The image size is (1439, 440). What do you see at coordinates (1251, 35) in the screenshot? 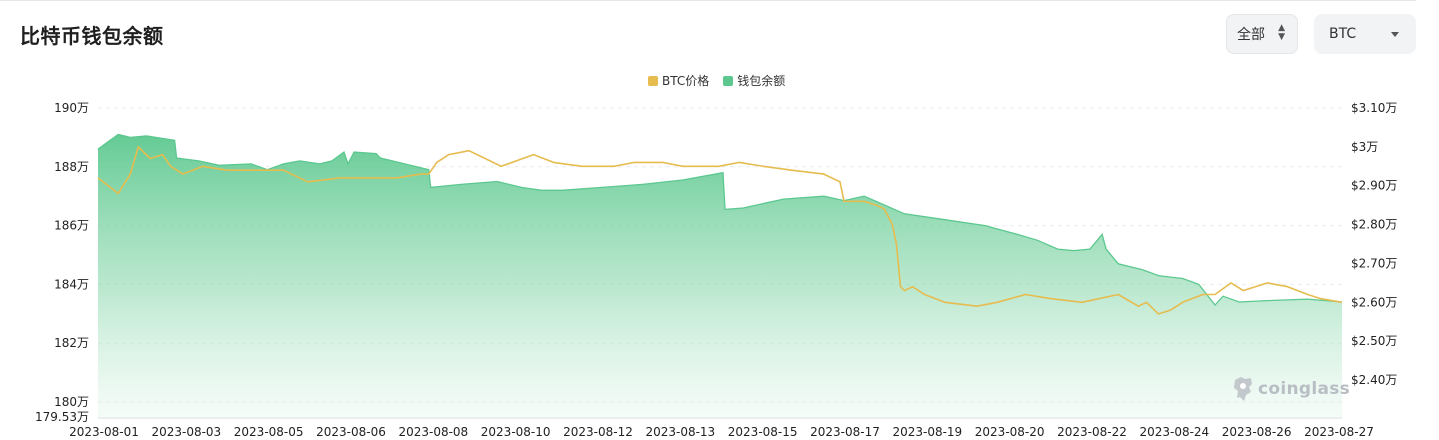
I see `range-select-value: 全部` at bounding box center [1251, 35].